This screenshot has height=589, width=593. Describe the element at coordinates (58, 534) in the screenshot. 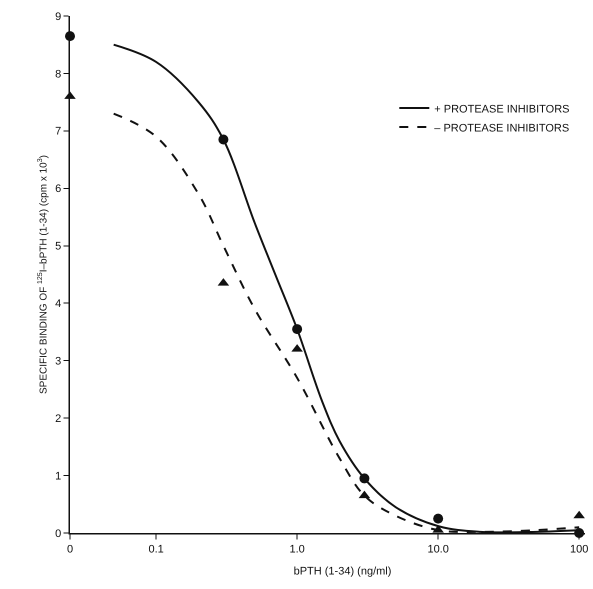

I see `y-tick-label: 0` at that location.